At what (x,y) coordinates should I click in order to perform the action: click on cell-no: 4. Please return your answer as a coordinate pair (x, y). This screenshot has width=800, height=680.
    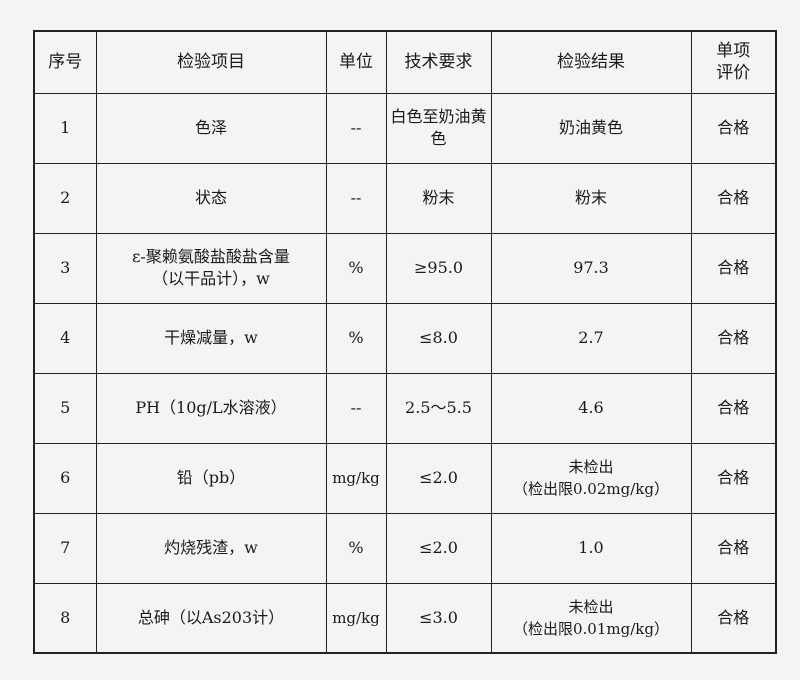
    Looking at the image, I should click on (65, 338).